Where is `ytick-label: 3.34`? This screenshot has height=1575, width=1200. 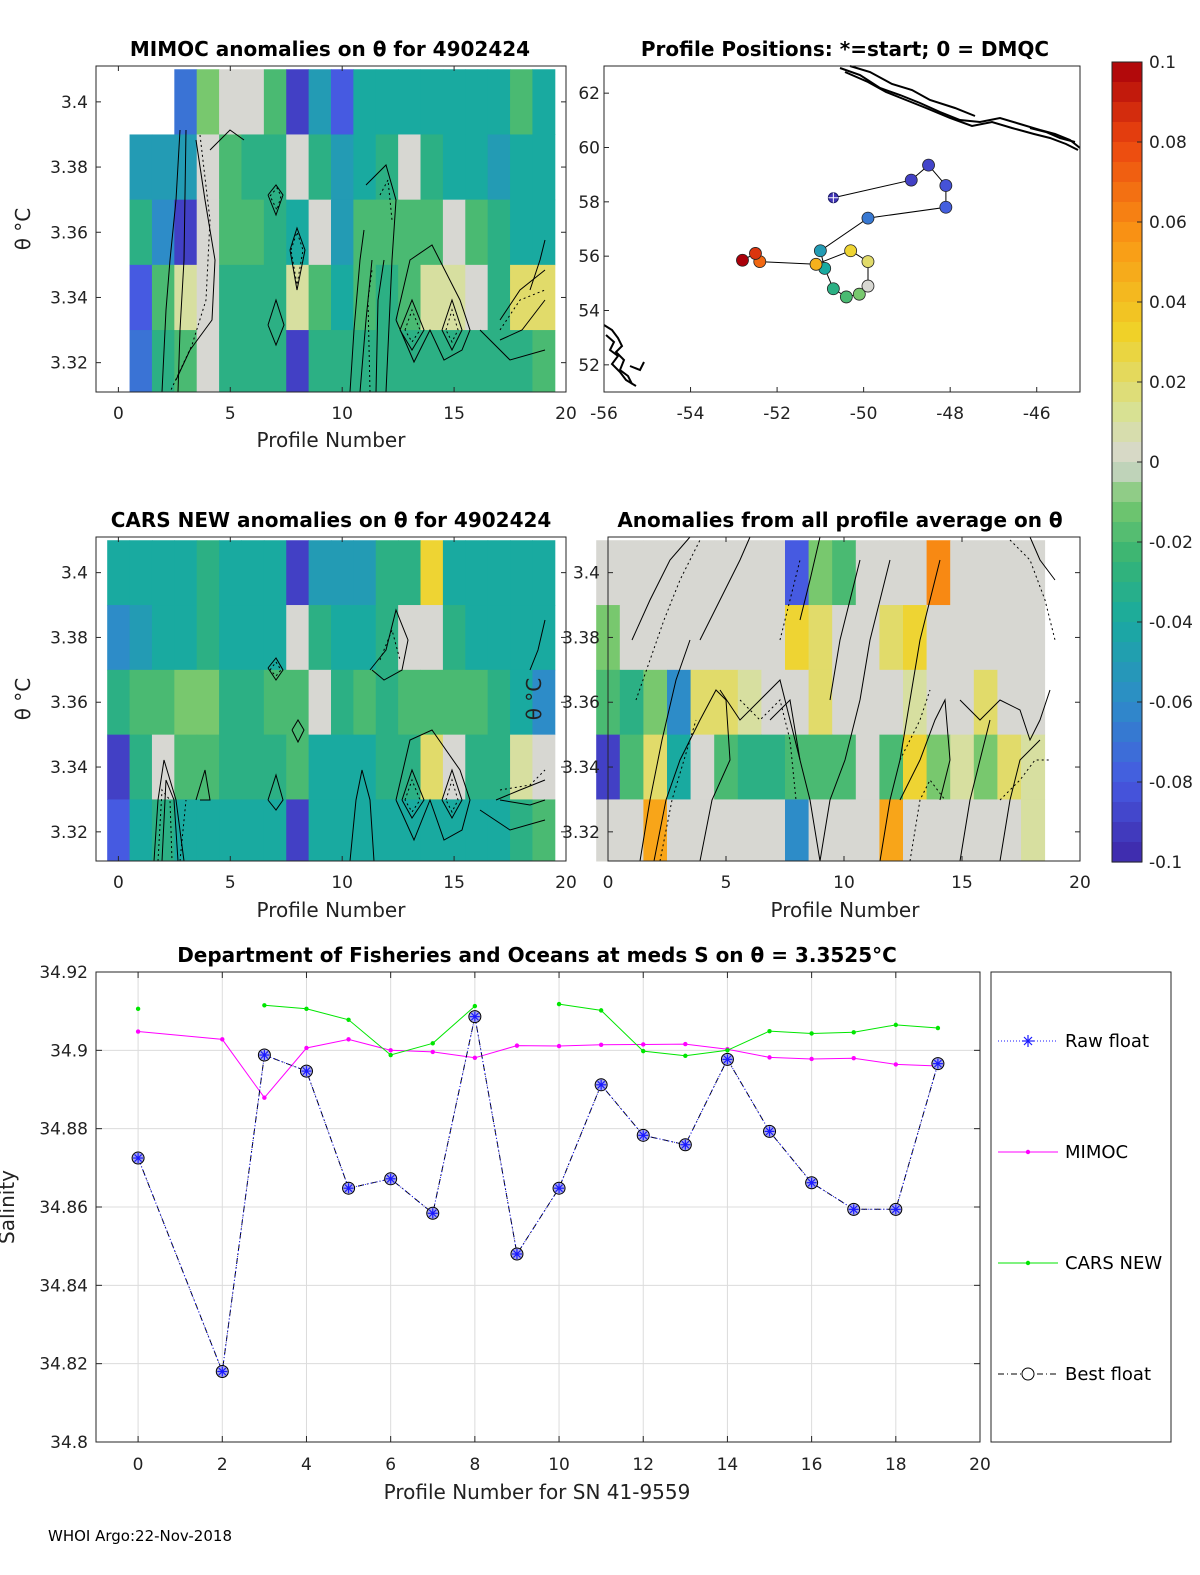 ytick-label: 3.34 is located at coordinates (69, 298).